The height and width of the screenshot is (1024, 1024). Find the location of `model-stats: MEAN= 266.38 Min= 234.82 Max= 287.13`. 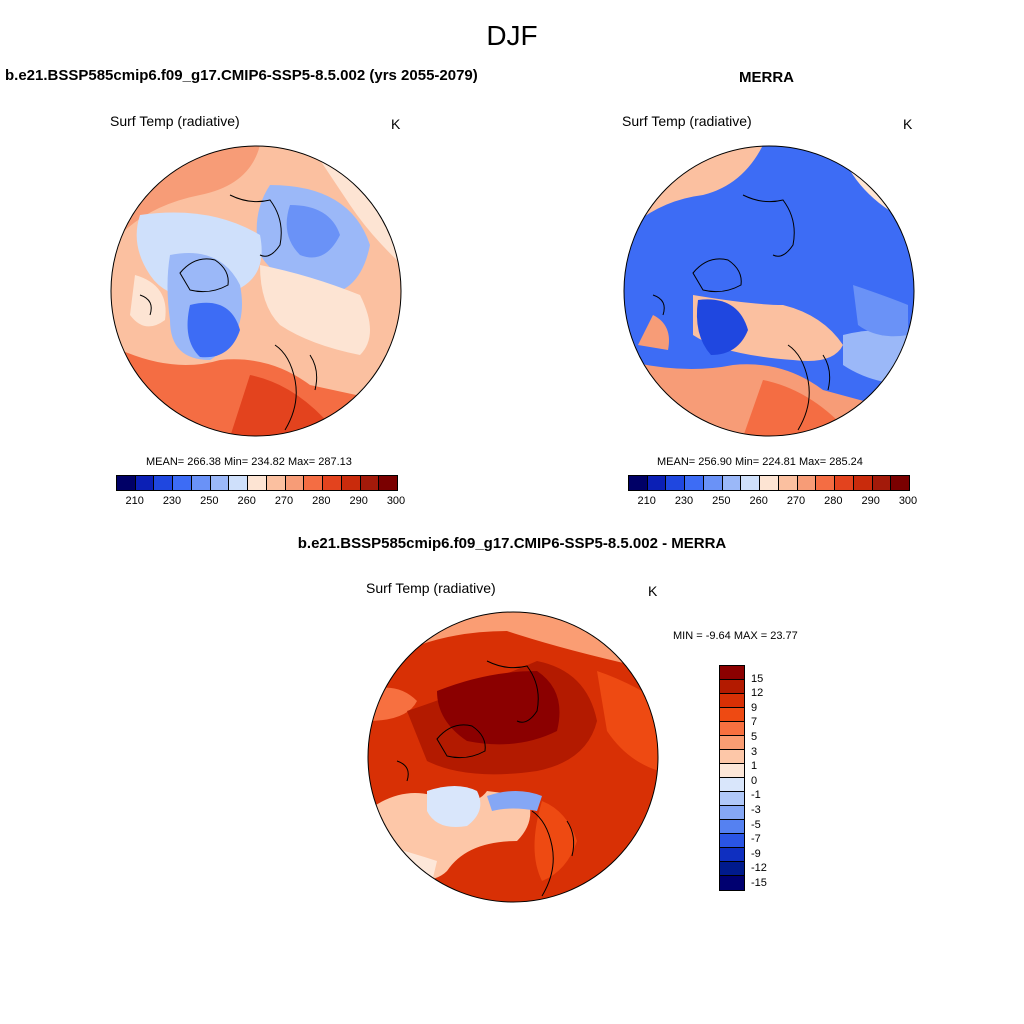

model-stats: MEAN= 266.38 Min= 234.82 Max= 287.13 is located at coordinates (249, 462).